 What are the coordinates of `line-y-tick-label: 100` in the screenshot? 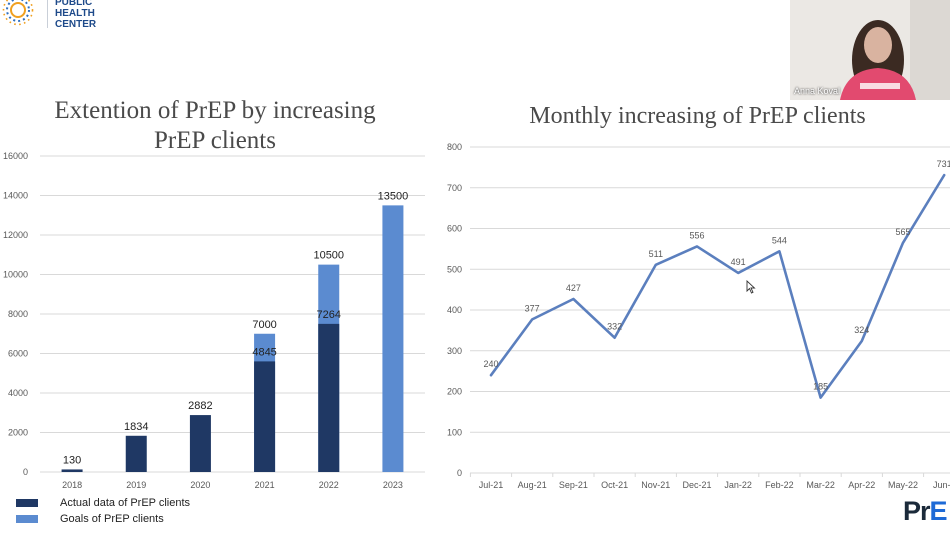 It's located at (454, 432).